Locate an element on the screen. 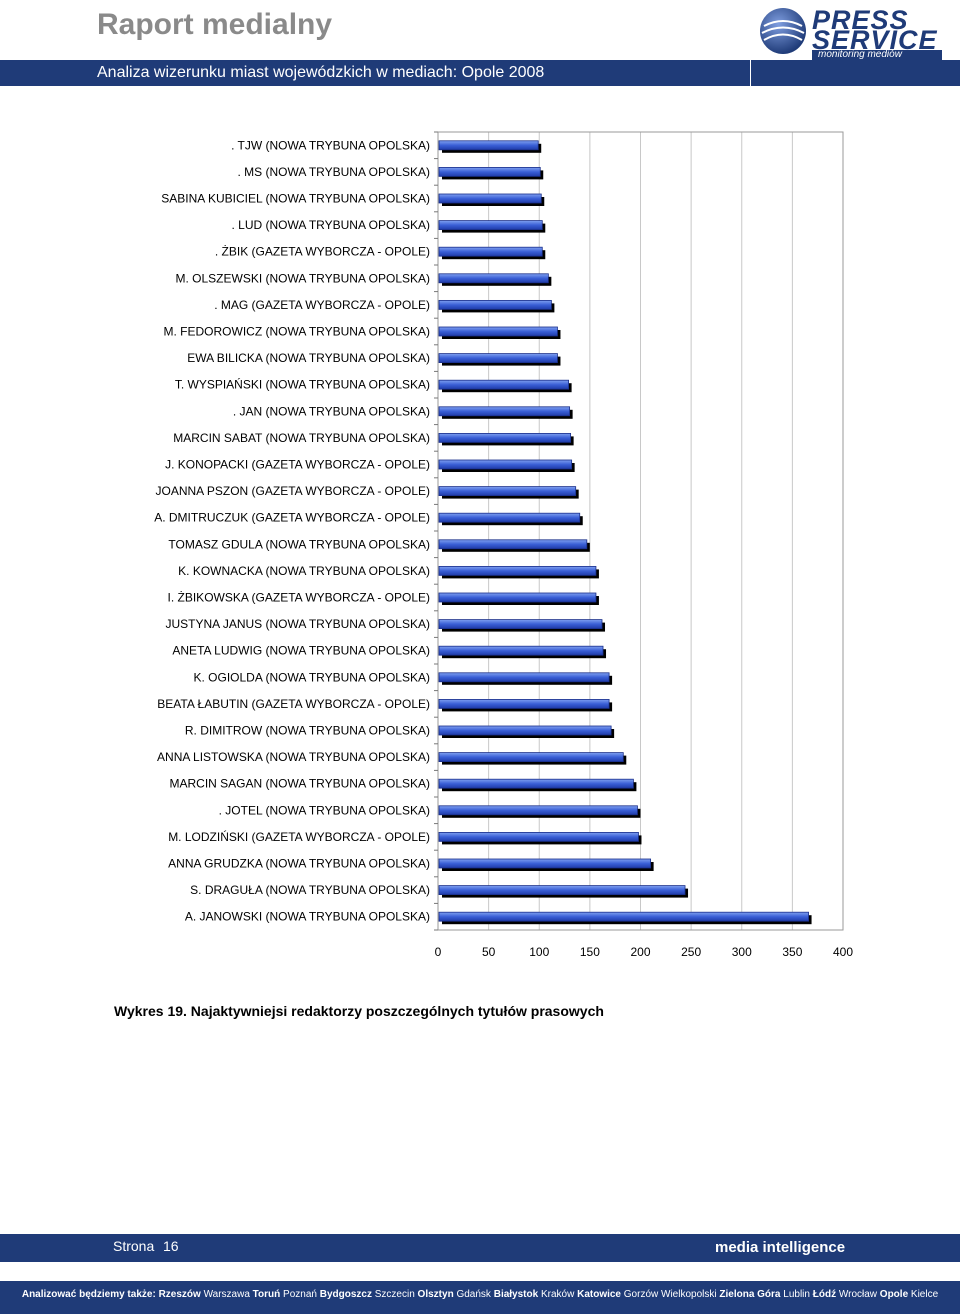 The height and width of the screenshot is (1314, 960). category-label: SABINA KUBICIEL (NOWA TRYBUNA OPOLSKA) is located at coordinates (295, 199).